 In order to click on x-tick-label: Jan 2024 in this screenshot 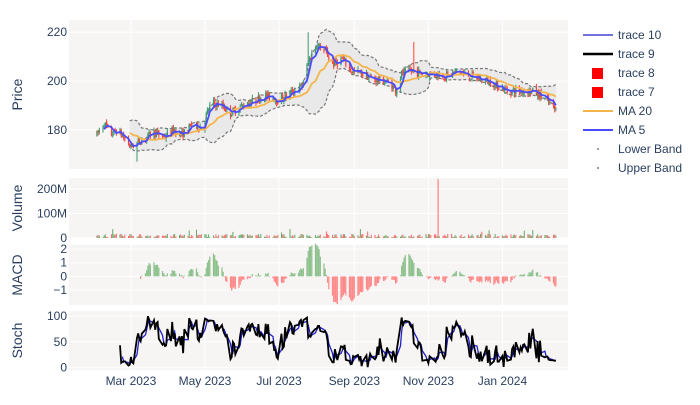, I will do `click(503, 381)`.